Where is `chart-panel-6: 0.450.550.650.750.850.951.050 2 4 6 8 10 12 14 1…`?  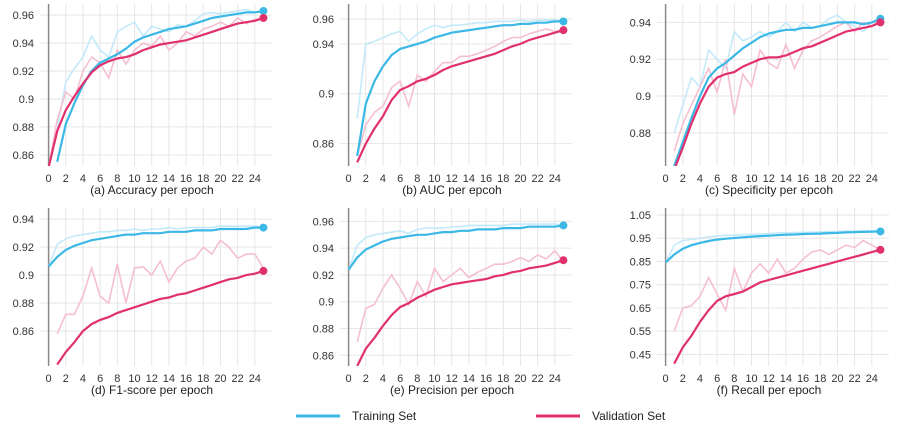 chart-panel-6: 0.450.550.650.750.850.951.050 2 4 6 8 10 12 14 1… is located at coordinates (759, 302).